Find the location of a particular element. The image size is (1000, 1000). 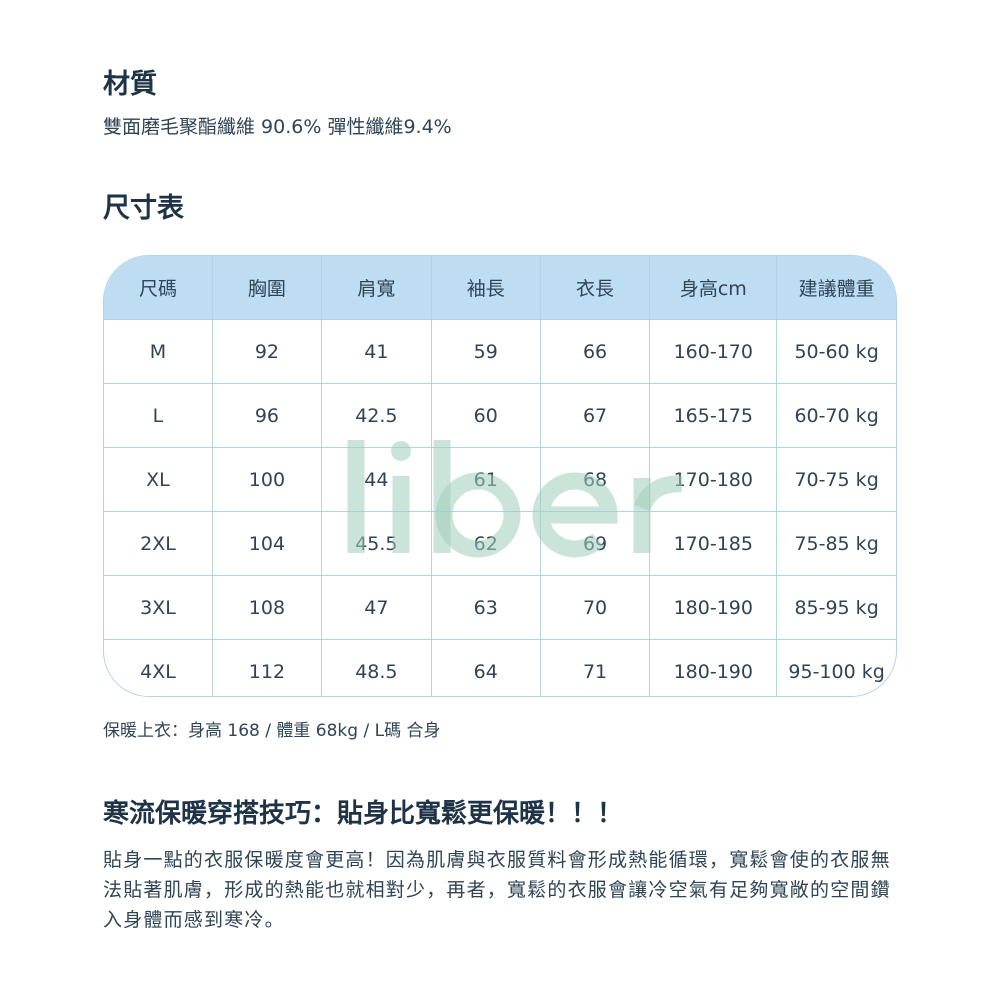

table-cell: 75-85 kg is located at coordinates (836, 543).